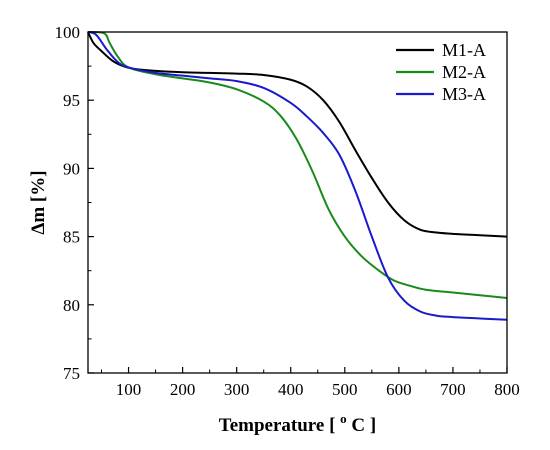 Image resolution: width=550 pixels, height=450 pixels. What do you see at coordinates (464, 72) in the screenshot?
I see `legend-label: M2-A` at bounding box center [464, 72].